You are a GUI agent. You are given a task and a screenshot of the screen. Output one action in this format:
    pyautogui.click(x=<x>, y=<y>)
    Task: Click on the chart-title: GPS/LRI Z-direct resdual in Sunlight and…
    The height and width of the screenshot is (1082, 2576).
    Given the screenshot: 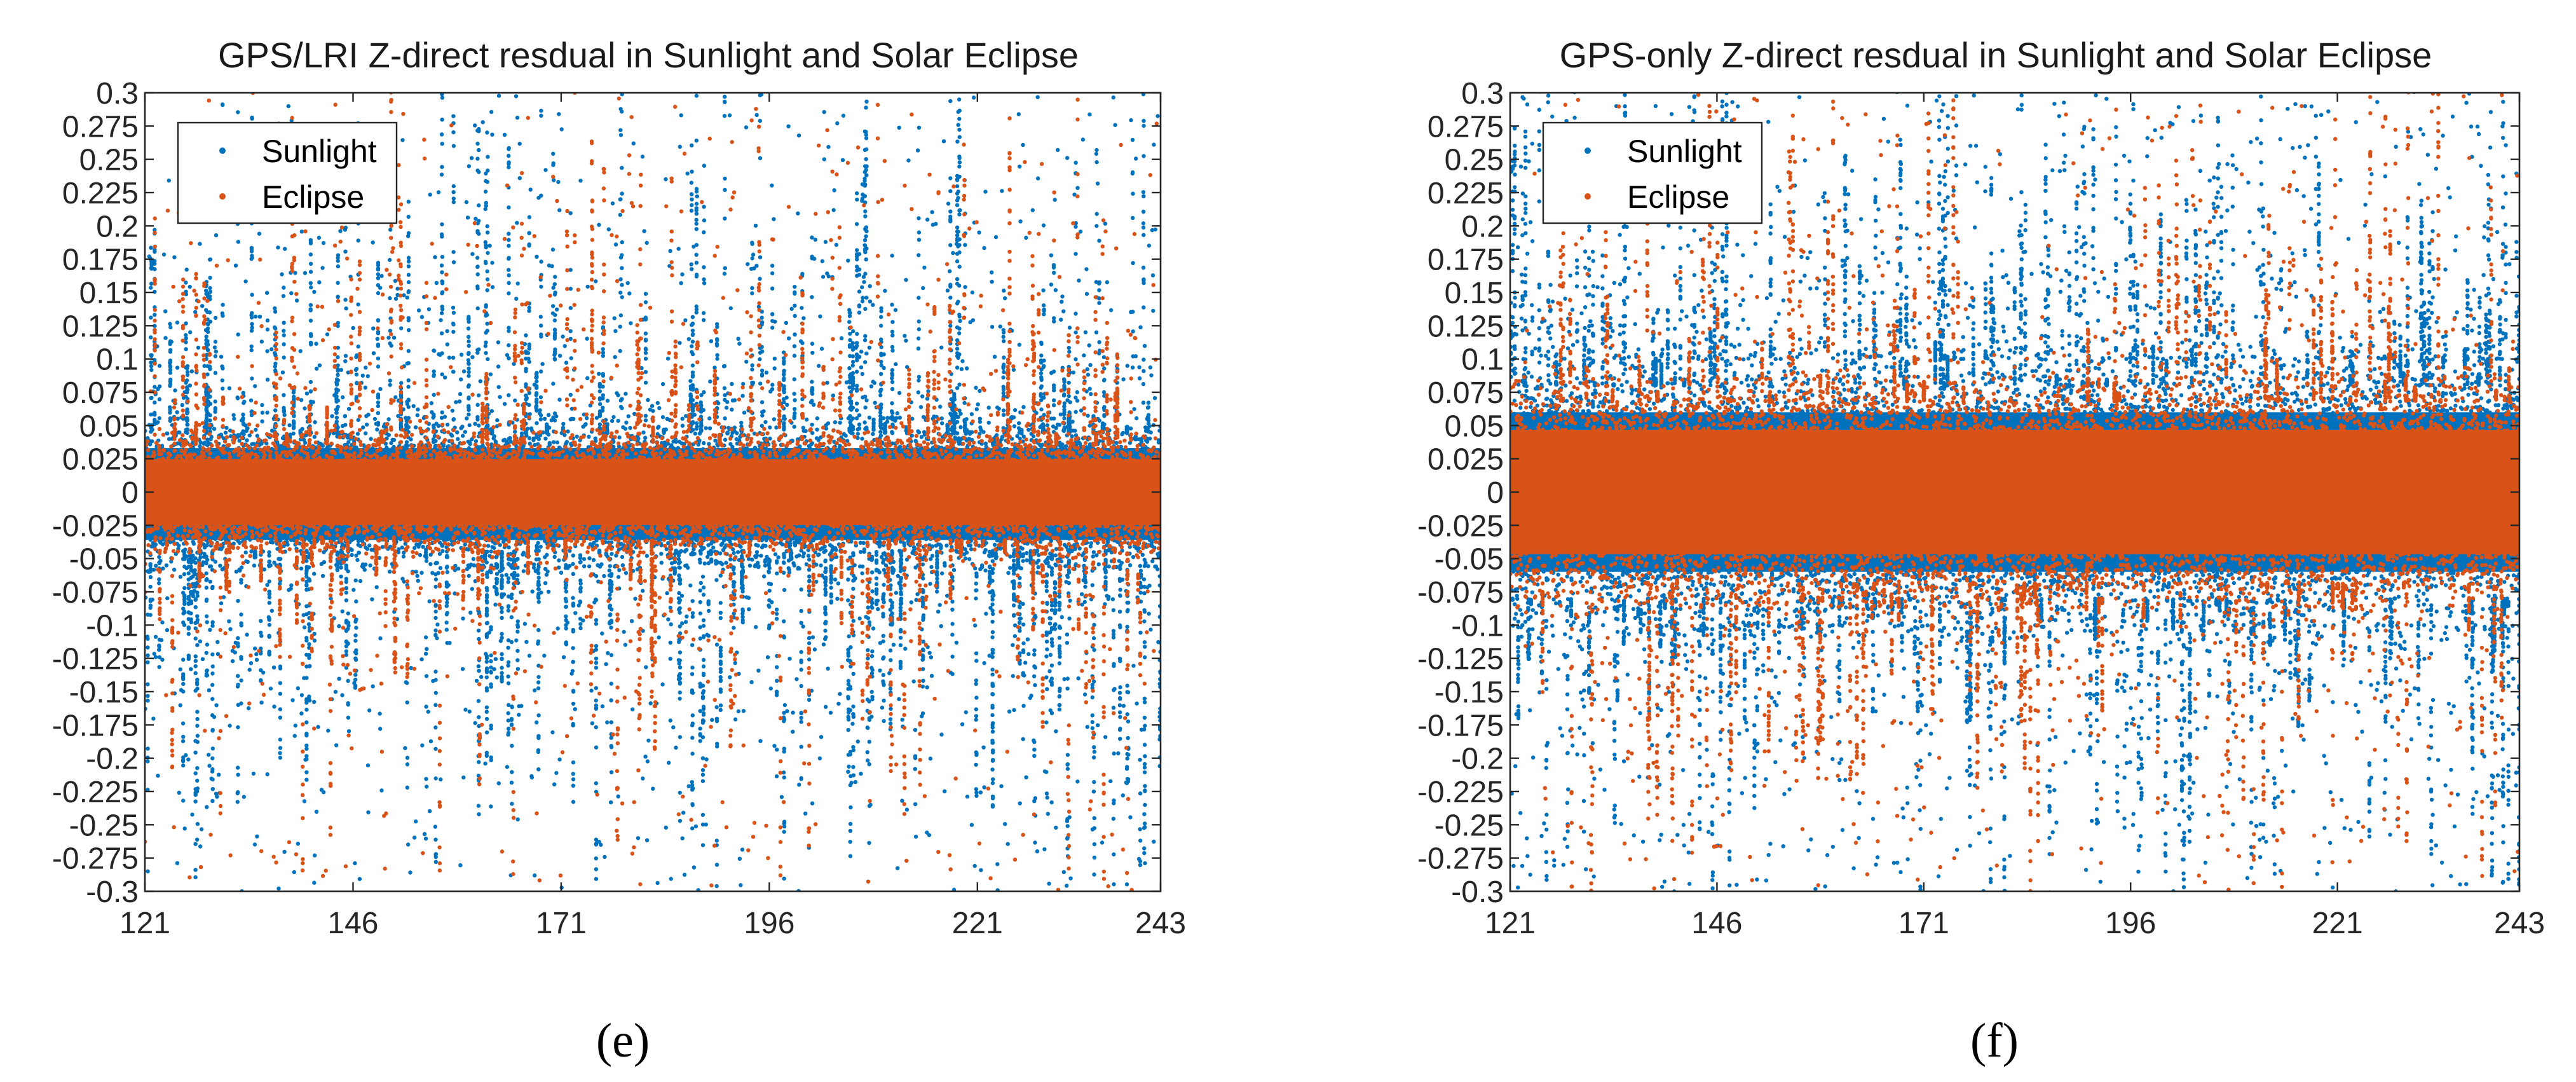 What is the action you would take?
    pyautogui.click(x=648, y=55)
    